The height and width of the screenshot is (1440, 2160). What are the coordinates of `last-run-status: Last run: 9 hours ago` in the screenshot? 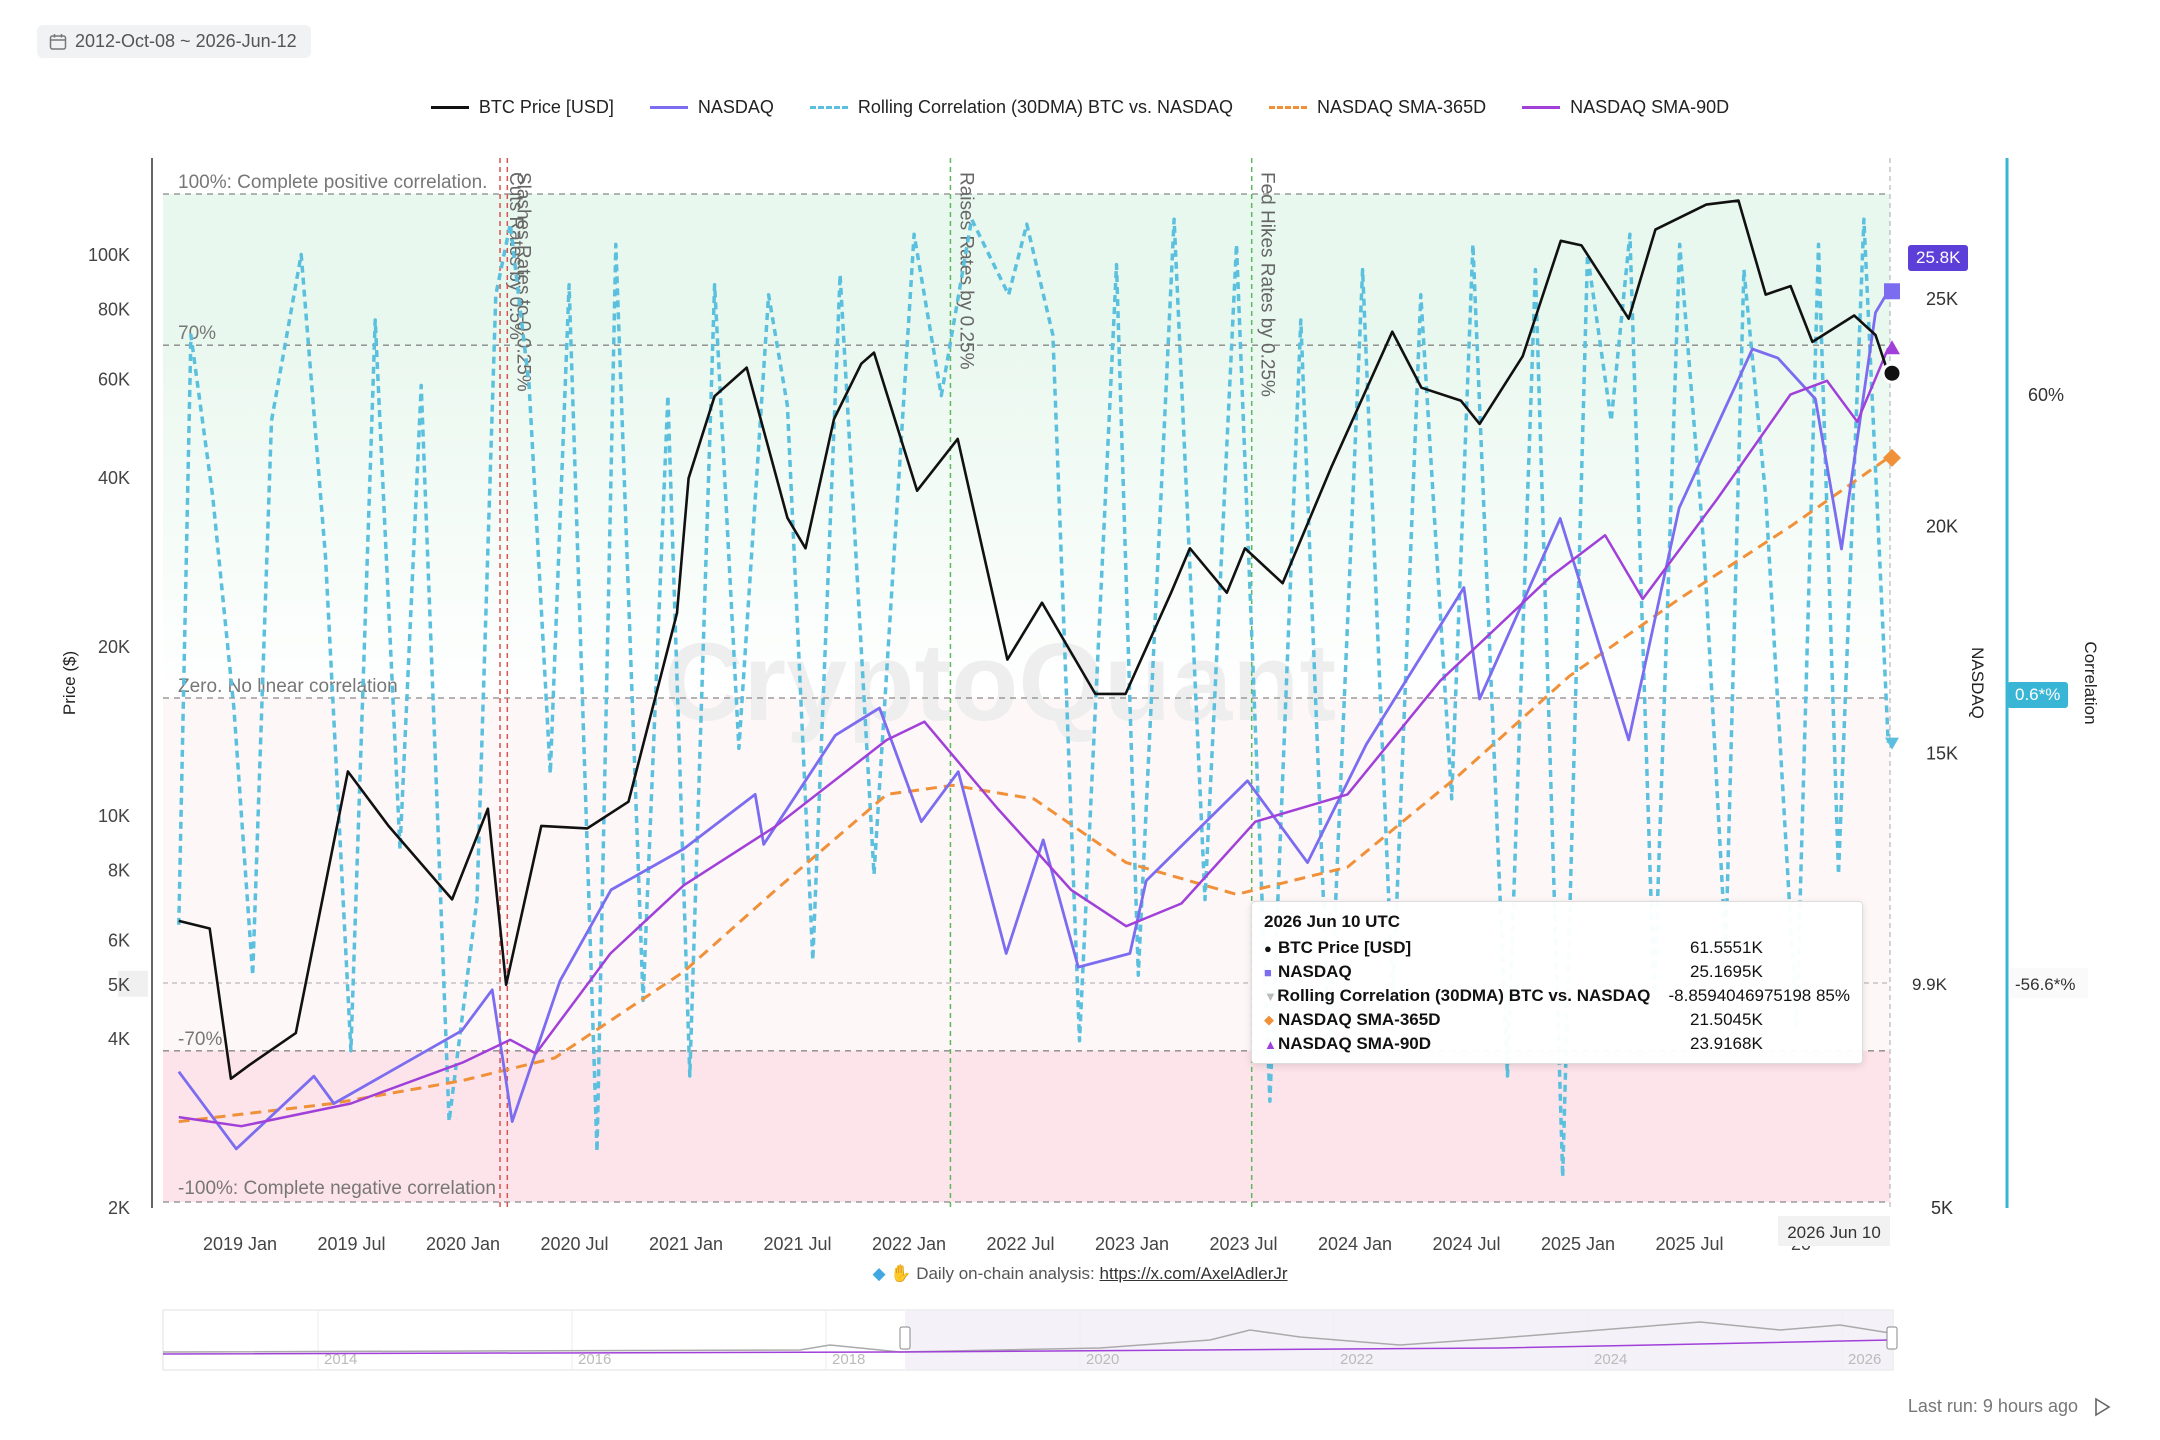 It's located at (2010, 1406).